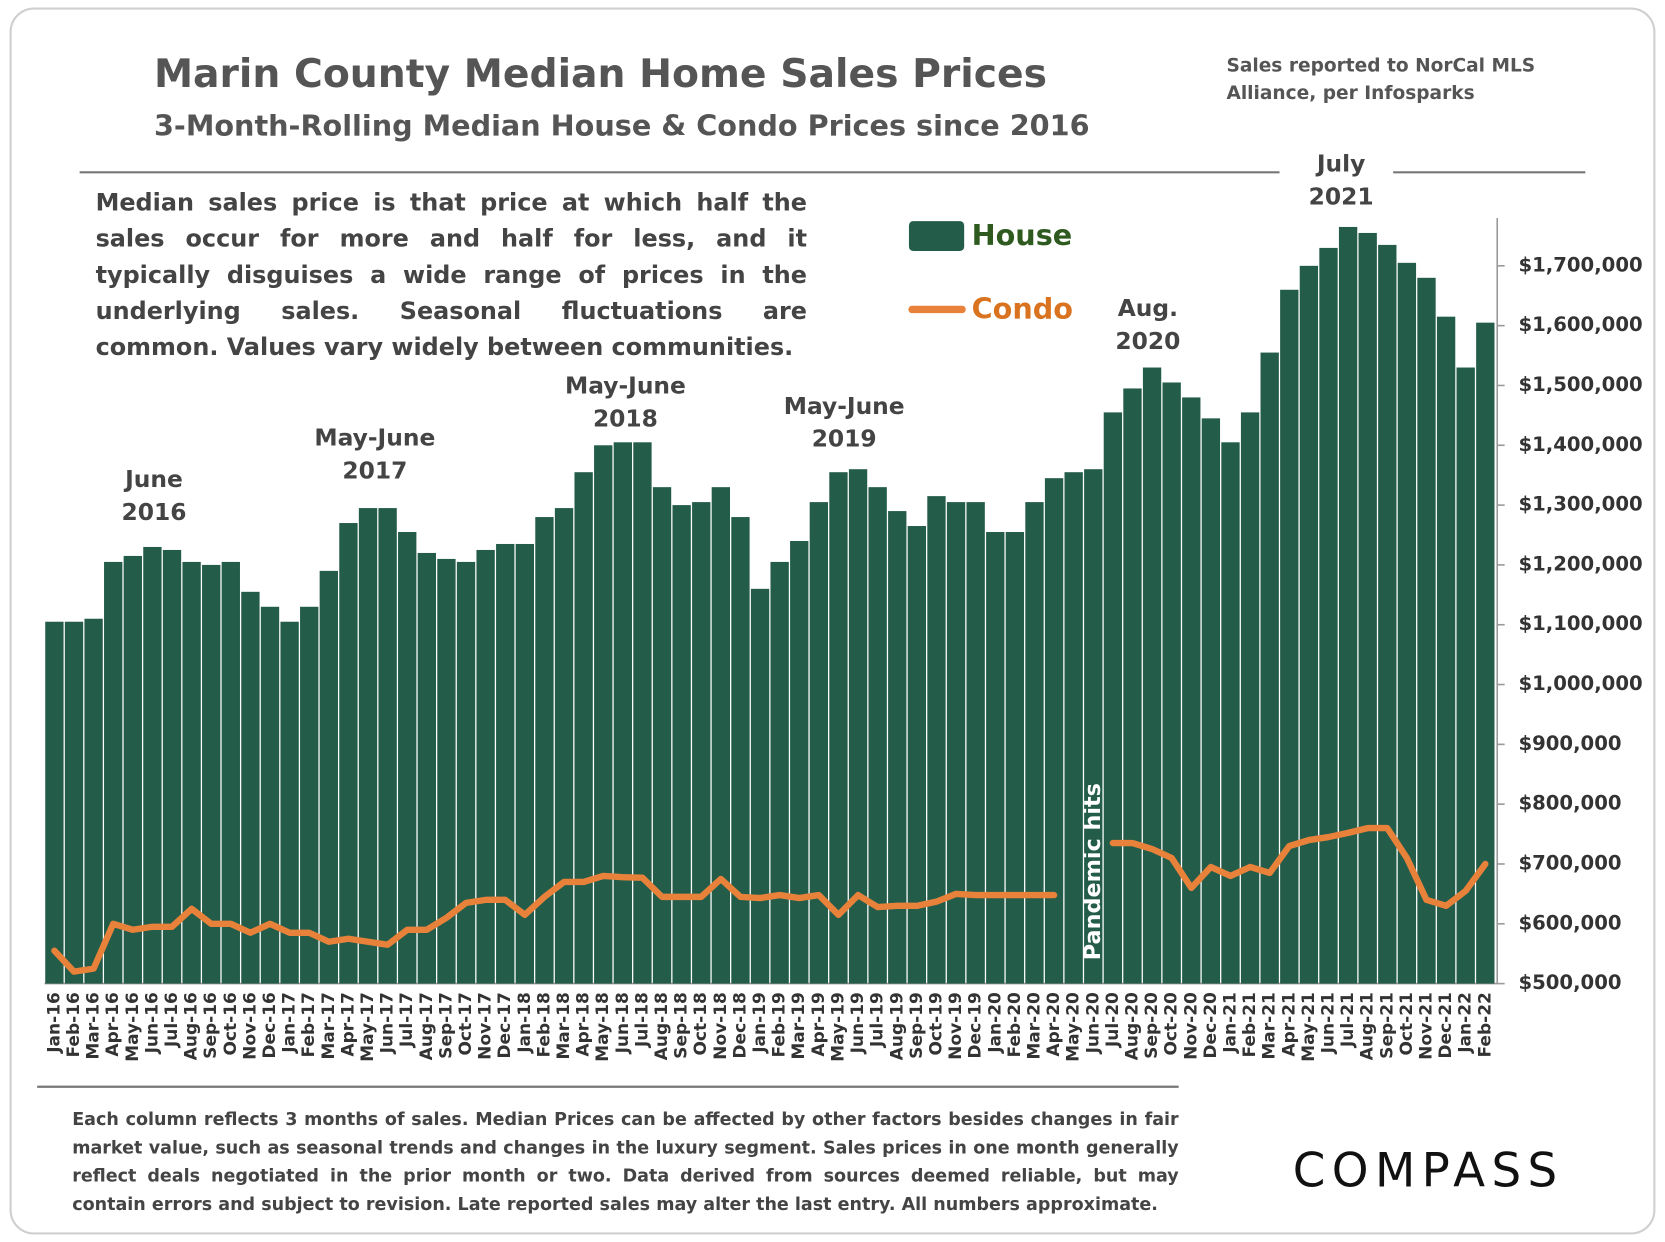 The image size is (1665, 1242). What do you see at coordinates (897, 1026) in the screenshot?
I see `x-tick-label: Aug-19` at bounding box center [897, 1026].